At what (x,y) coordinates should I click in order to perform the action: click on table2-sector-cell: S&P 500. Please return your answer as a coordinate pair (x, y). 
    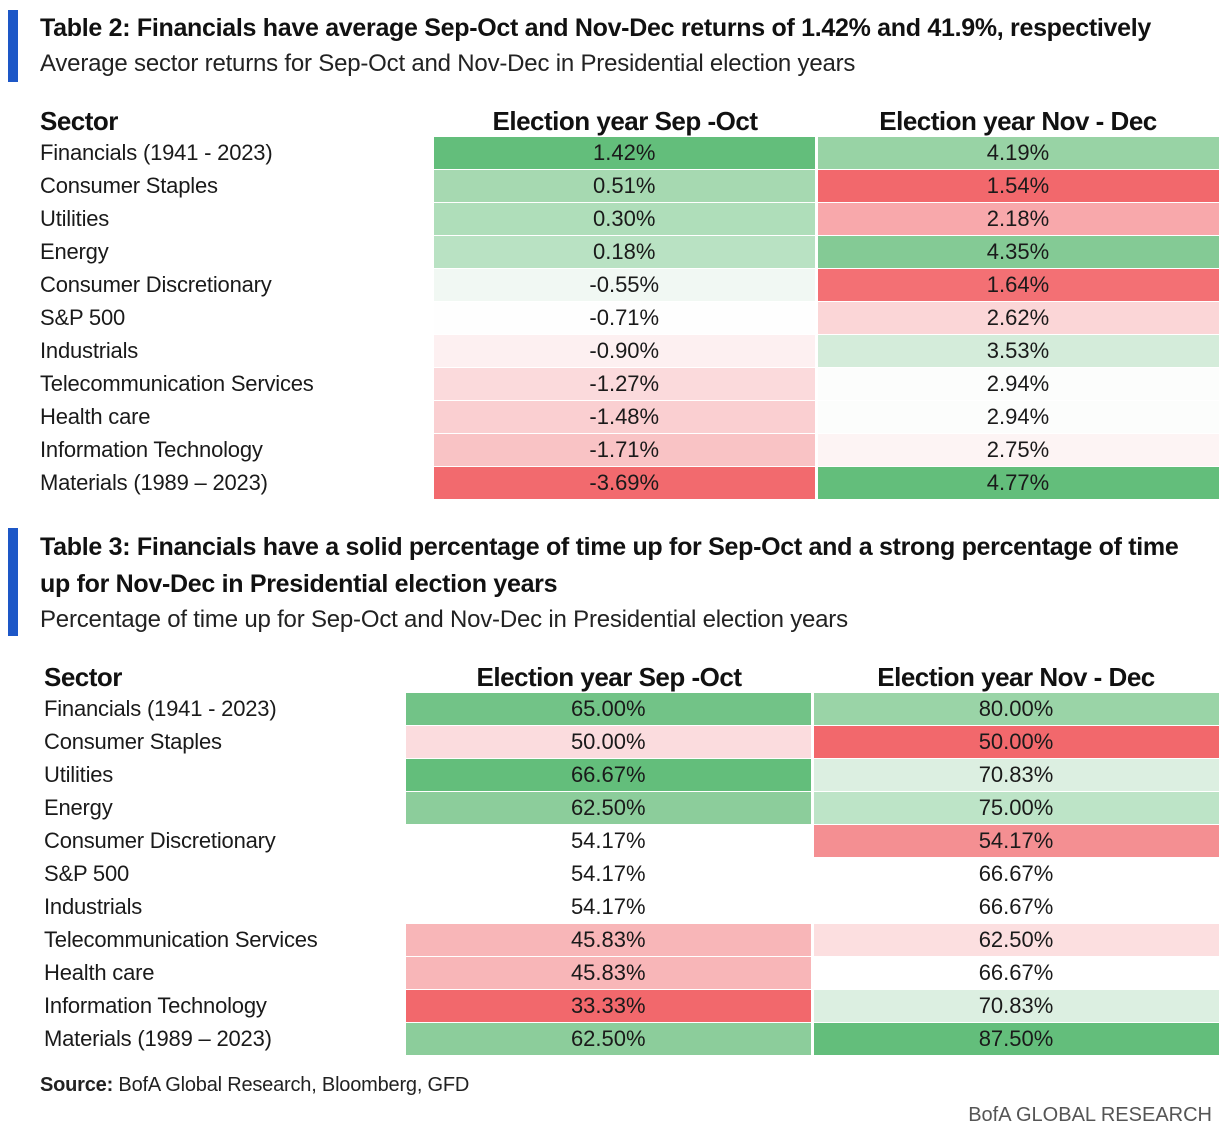
    Looking at the image, I should click on (83, 317).